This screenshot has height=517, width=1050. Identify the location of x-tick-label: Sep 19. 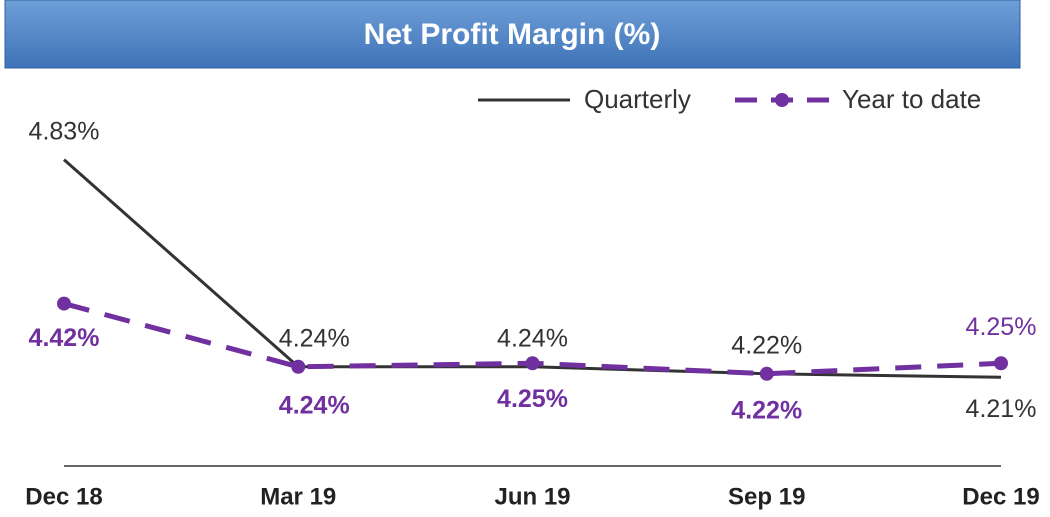
(766, 496).